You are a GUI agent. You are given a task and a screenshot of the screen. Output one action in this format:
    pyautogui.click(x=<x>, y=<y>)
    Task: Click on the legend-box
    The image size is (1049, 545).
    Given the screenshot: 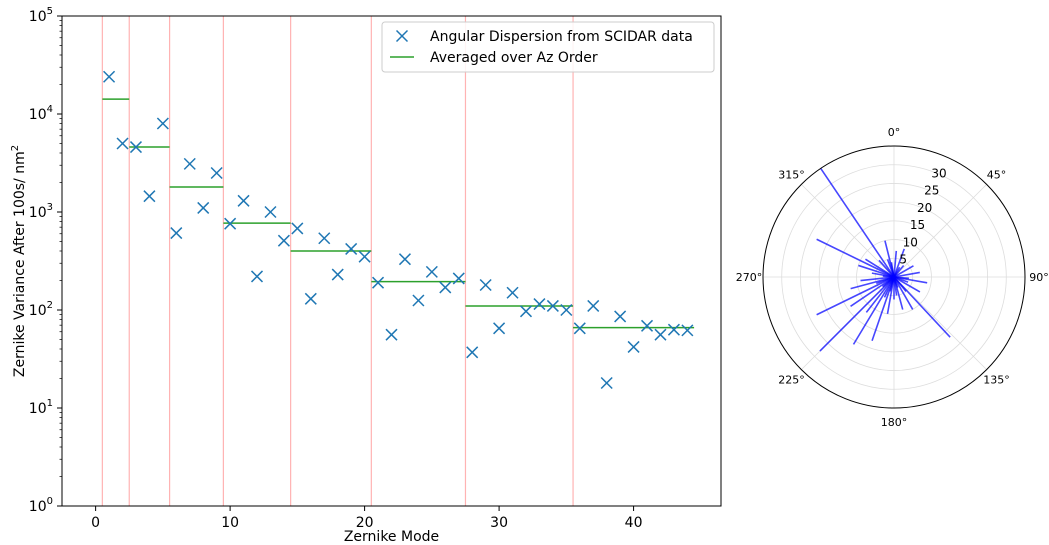 What is the action you would take?
    pyautogui.click(x=548, y=47)
    